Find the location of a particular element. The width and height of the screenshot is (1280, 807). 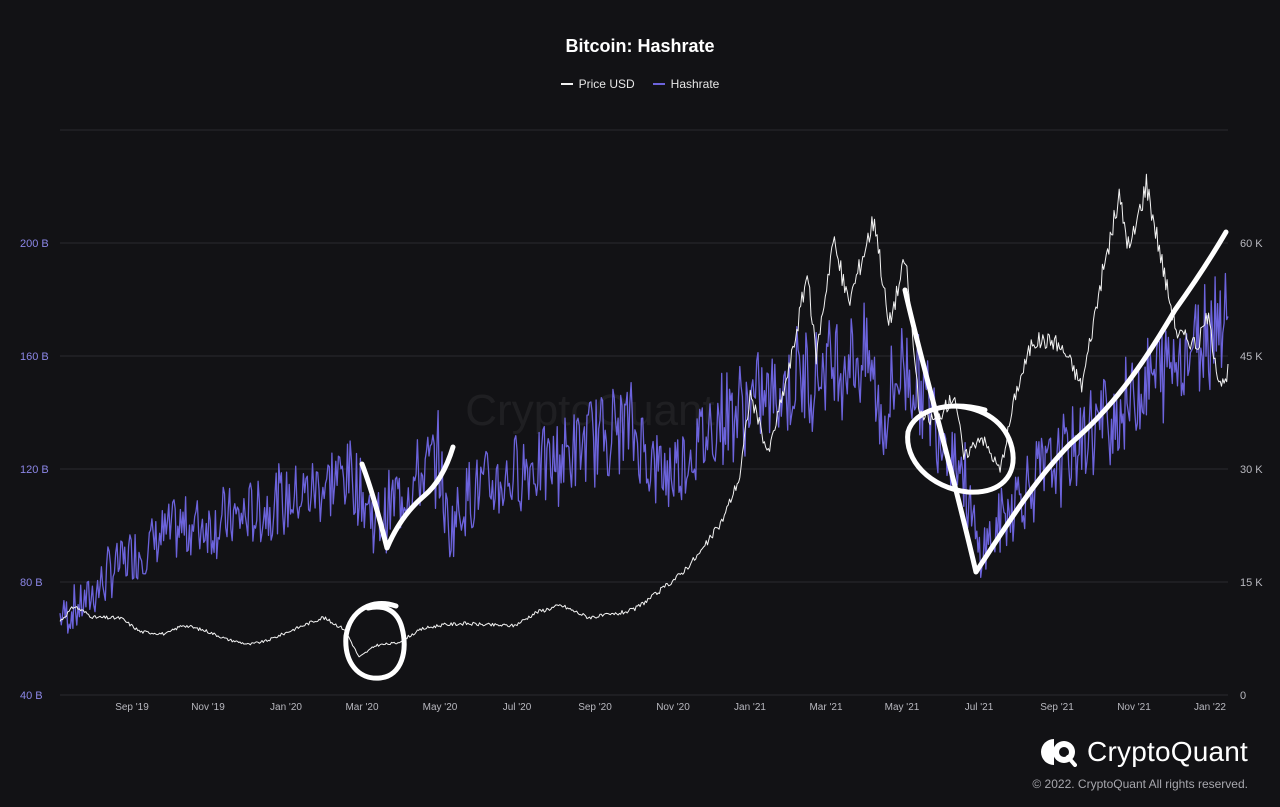

chart-legend: Price USD Hashrate is located at coordinates (640, 84).